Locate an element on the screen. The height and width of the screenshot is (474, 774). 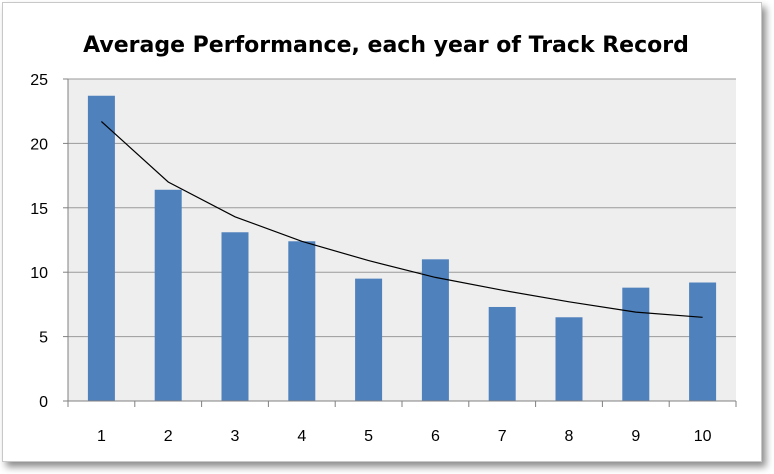
x-tick-label: 7 is located at coordinates (502, 436).